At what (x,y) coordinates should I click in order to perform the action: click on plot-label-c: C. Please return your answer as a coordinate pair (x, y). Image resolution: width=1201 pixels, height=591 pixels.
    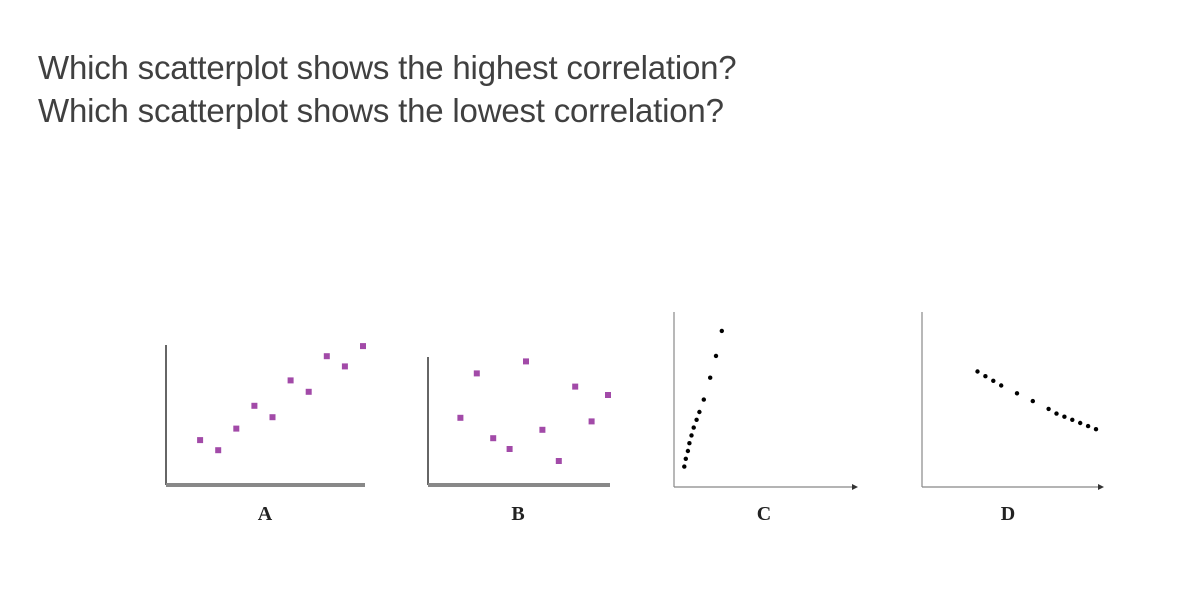
    Looking at the image, I should click on (764, 514).